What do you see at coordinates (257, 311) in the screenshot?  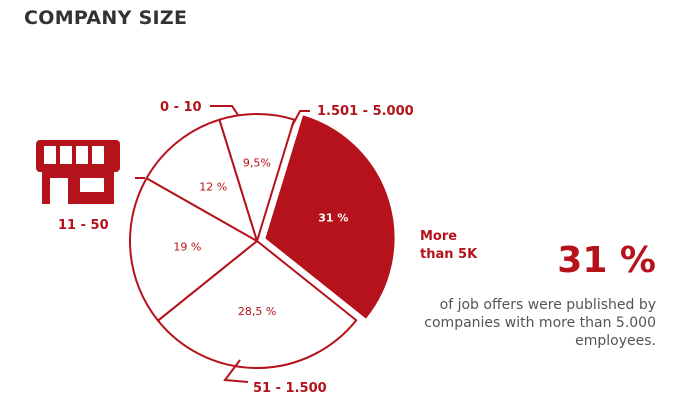 I see `pie-percent-label: 28,5 %` at bounding box center [257, 311].